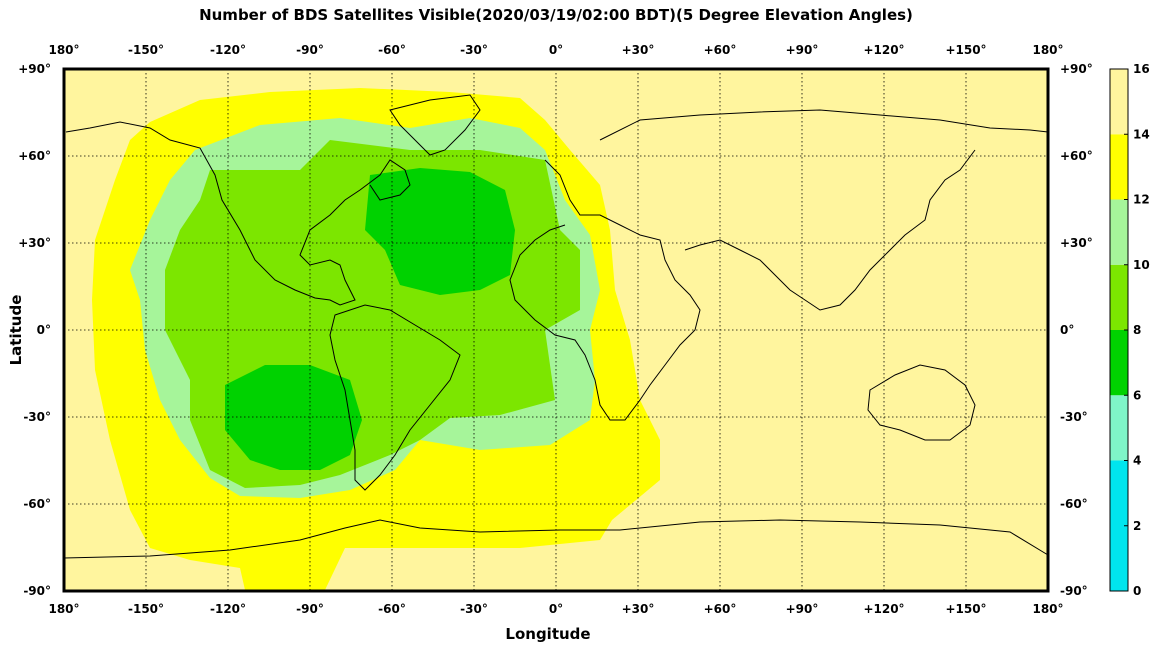 Image resolution: width=1156 pixels, height=650 pixels. I want to click on lon-tick-label-top: +90°, so click(802, 50).